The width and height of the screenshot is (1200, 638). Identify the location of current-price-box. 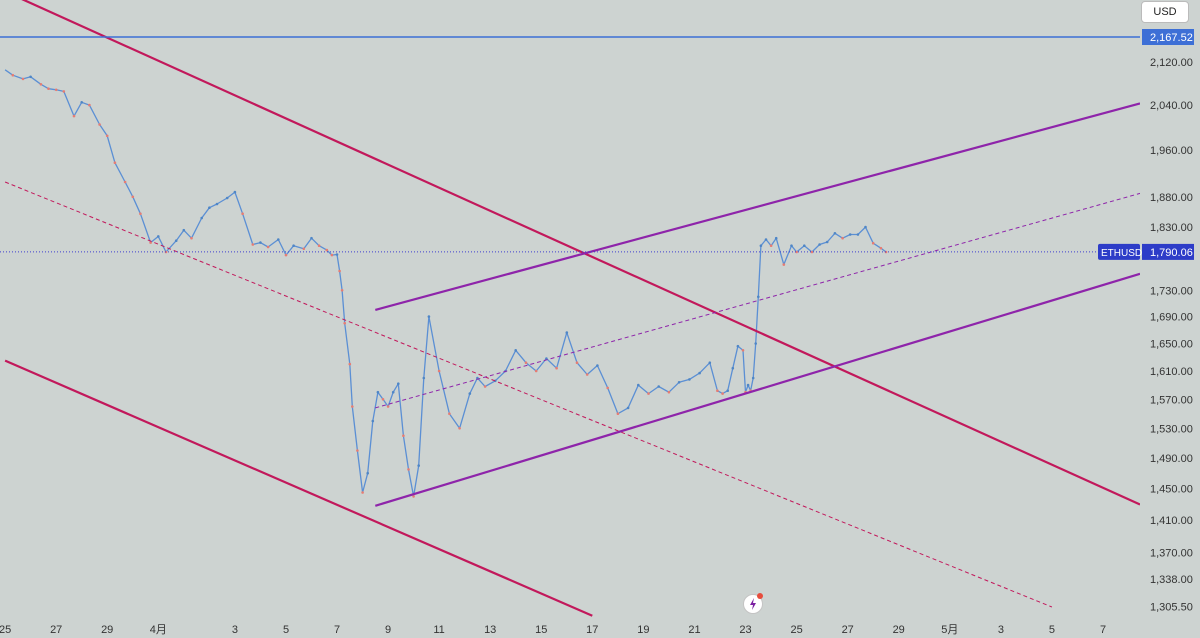
(1168, 251).